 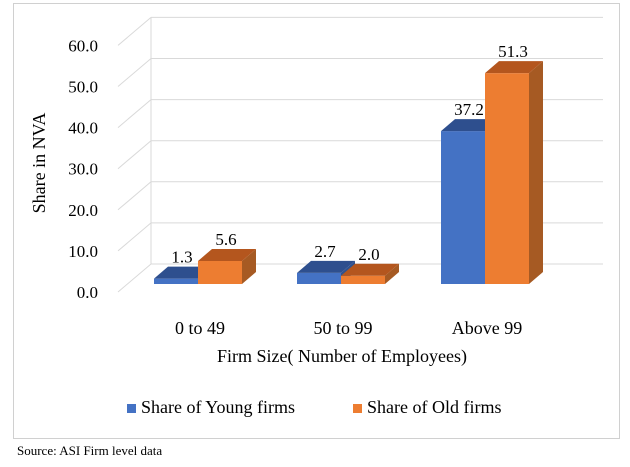 What do you see at coordinates (342, 356) in the screenshot?
I see `x-axis-title: Firm Size( Number of Employees)` at bounding box center [342, 356].